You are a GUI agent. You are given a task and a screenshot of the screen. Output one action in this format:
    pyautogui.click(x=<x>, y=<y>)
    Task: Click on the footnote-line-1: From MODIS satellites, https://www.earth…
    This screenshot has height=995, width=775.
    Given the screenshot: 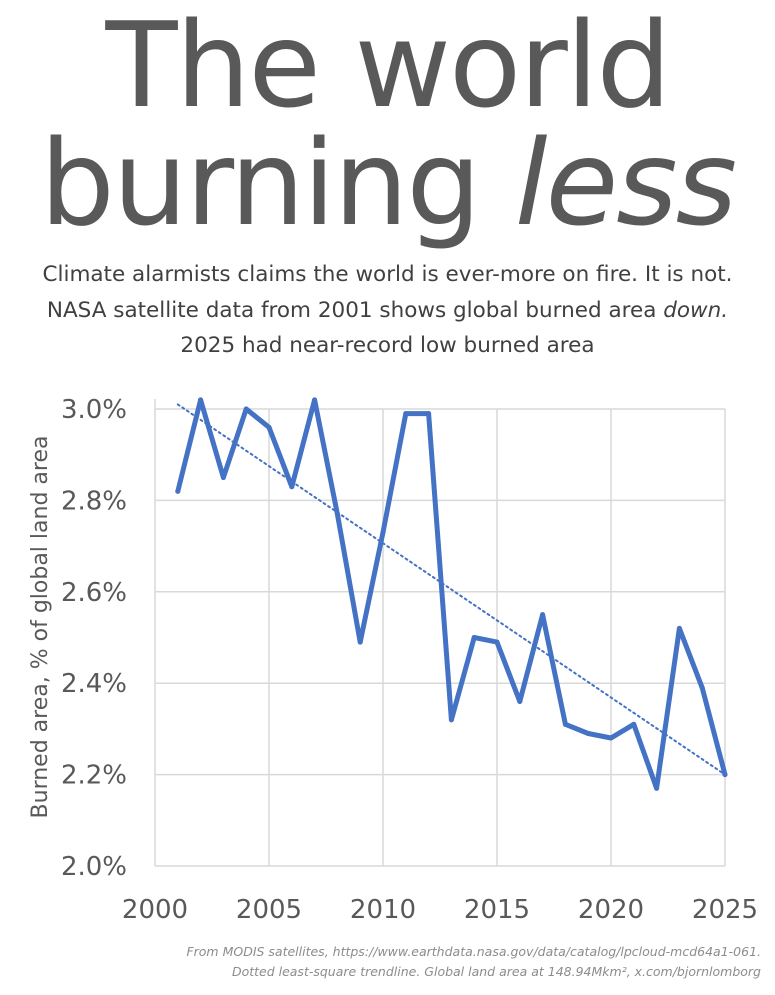 What is the action you would take?
    pyautogui.click(x=473, y=951)
    